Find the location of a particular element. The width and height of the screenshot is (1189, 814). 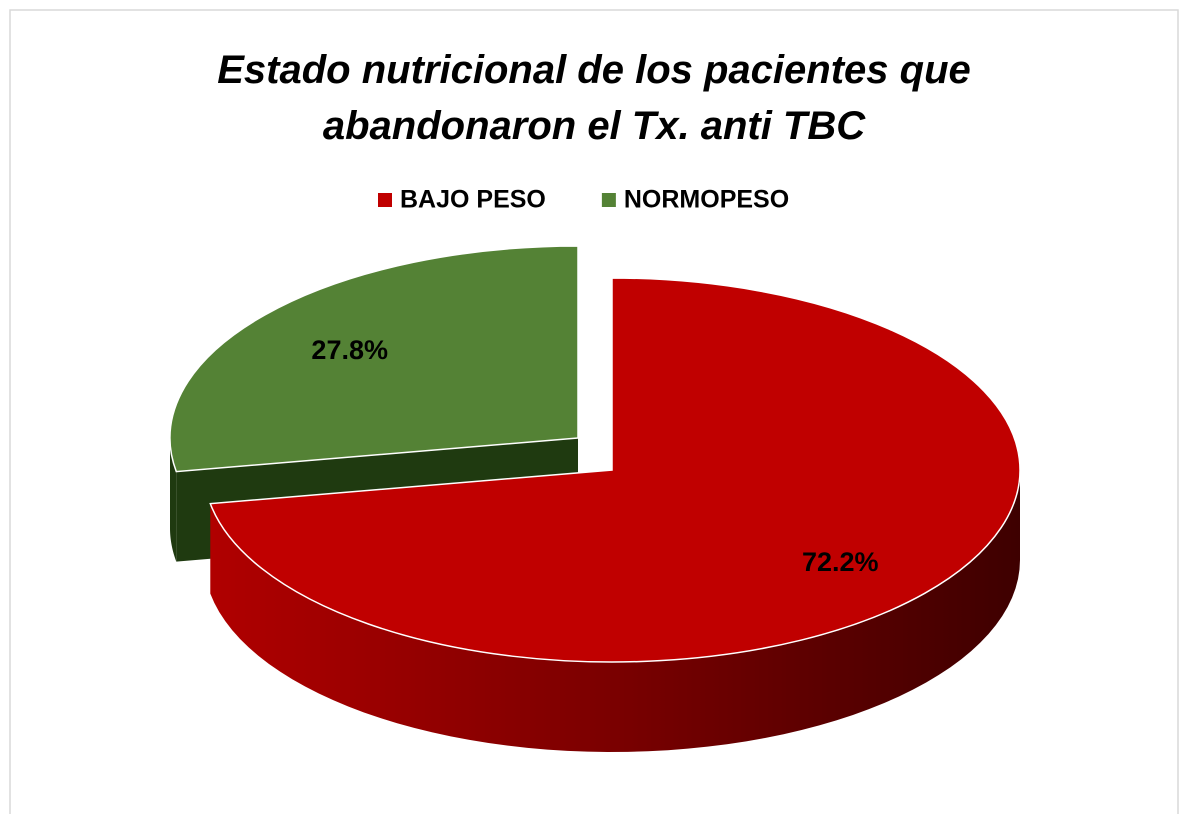

slice is located at coordinates (374, 359).